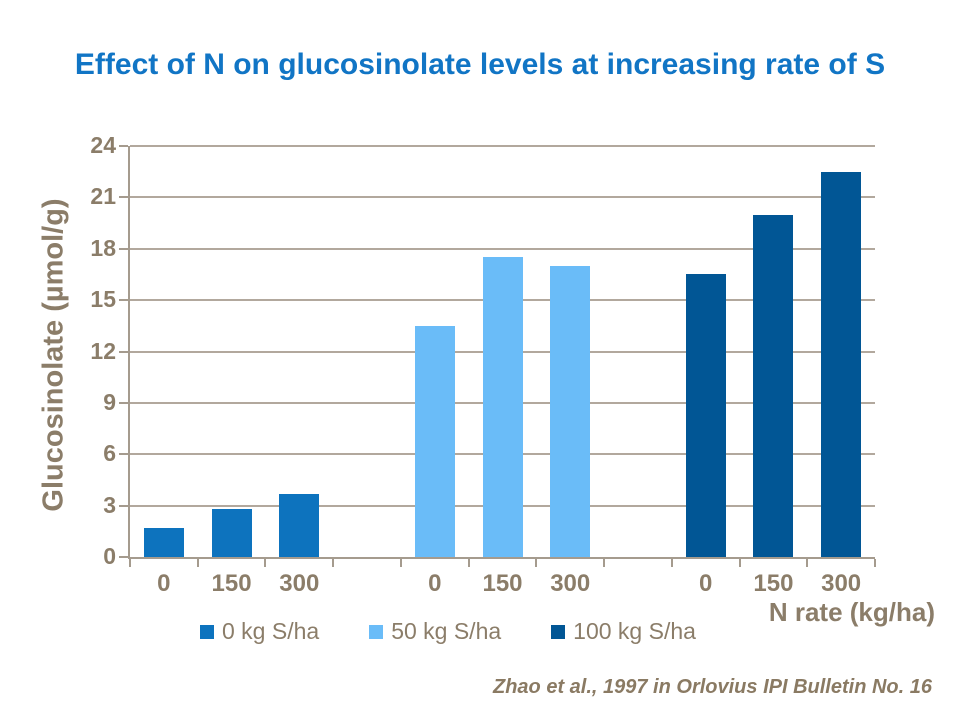 Image resolution: width=960 pixels, height=720 pixels. Describe the element at coordinates (634, 631) in the screenshot. I see `legend-label: 100 kg S/ha` at that location.